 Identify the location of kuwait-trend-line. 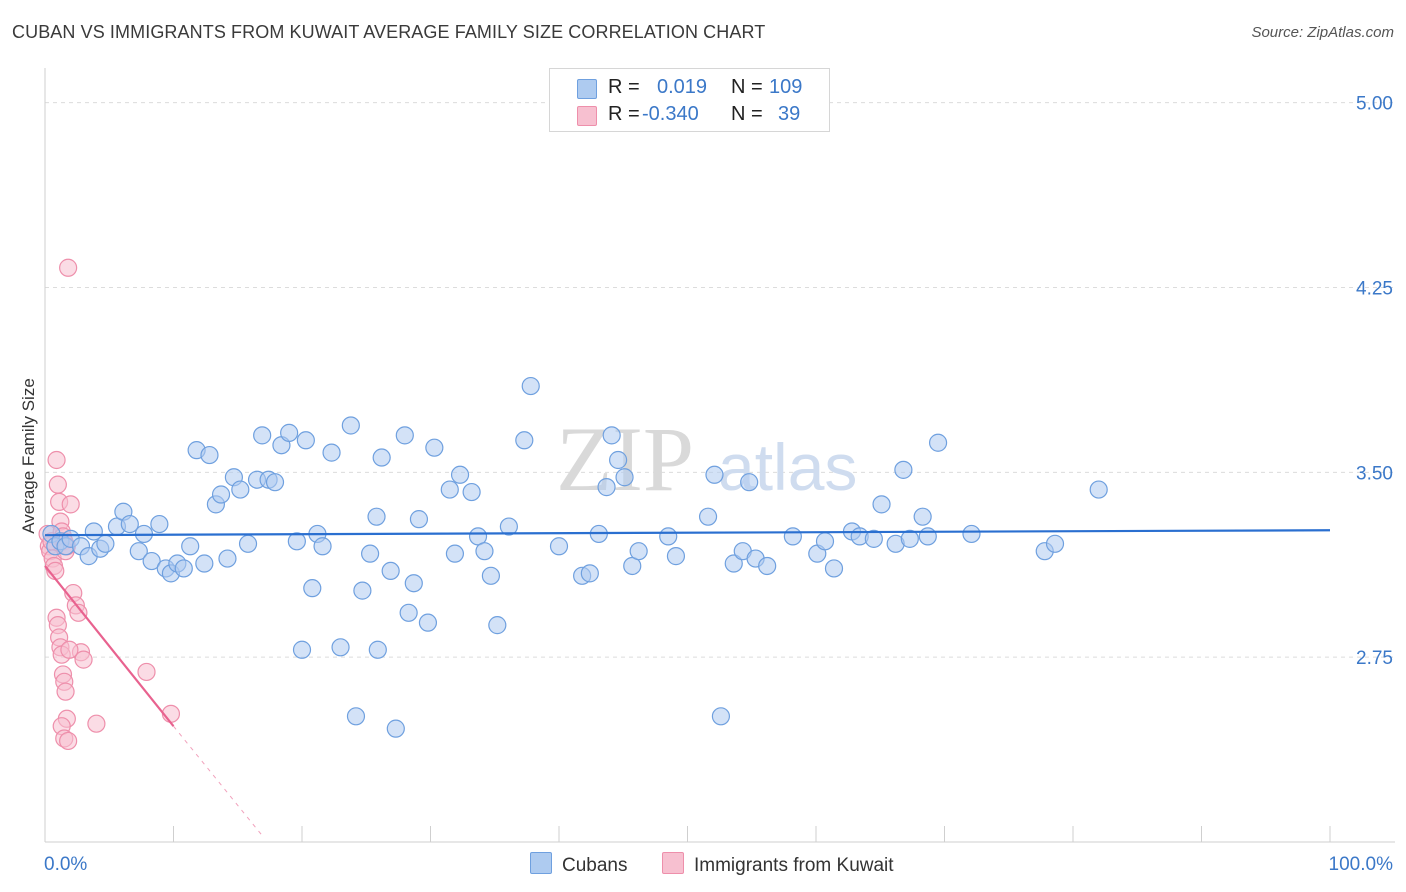
(109, 646).